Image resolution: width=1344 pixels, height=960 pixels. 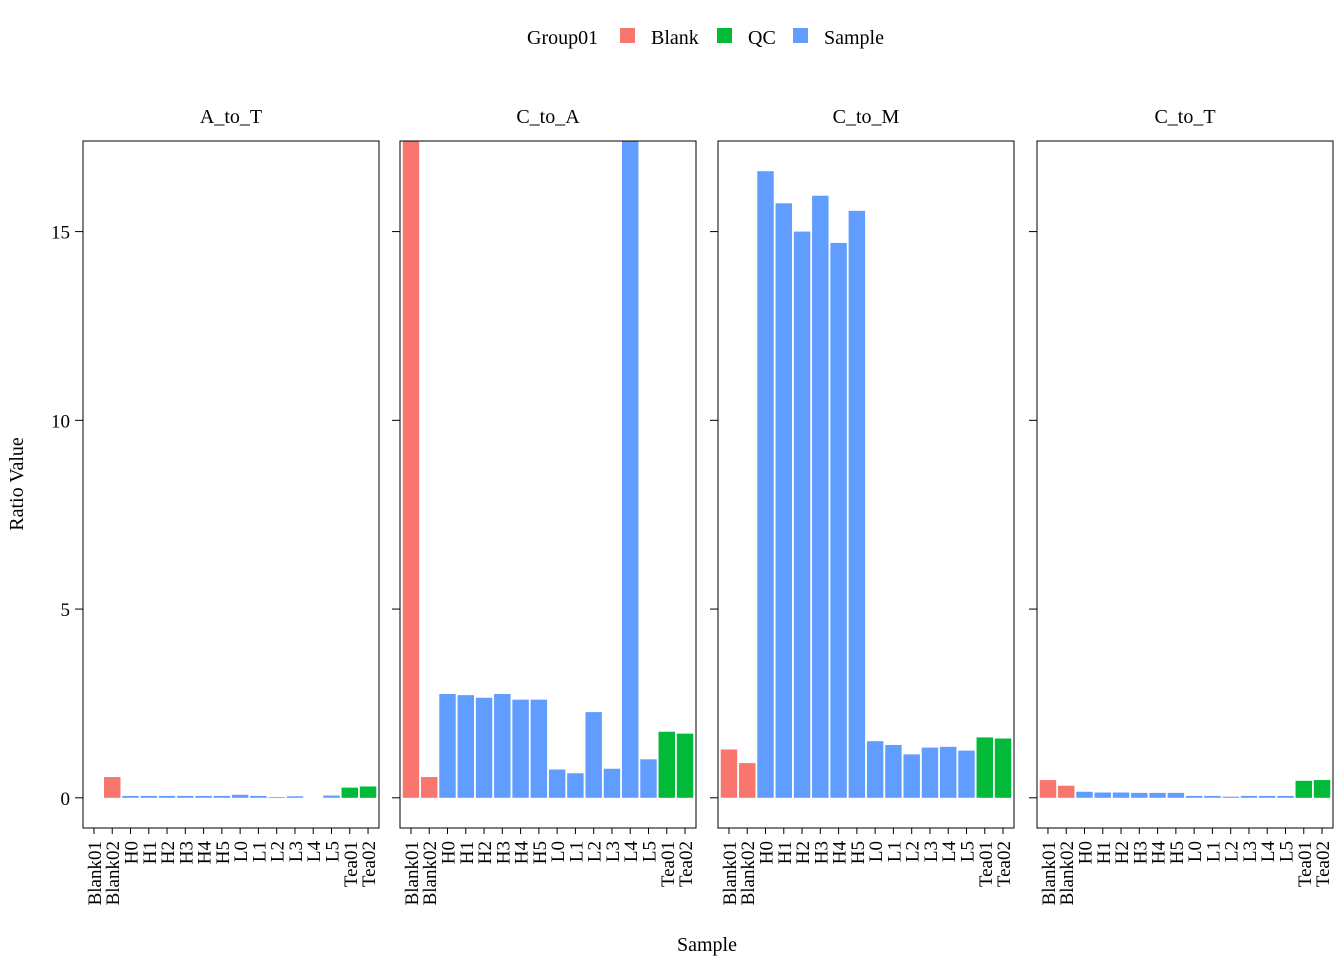 What do you see at coordinates (800, 35) in the screenshot?
I see `legend-key-sample` at bounding box center [800, 35].